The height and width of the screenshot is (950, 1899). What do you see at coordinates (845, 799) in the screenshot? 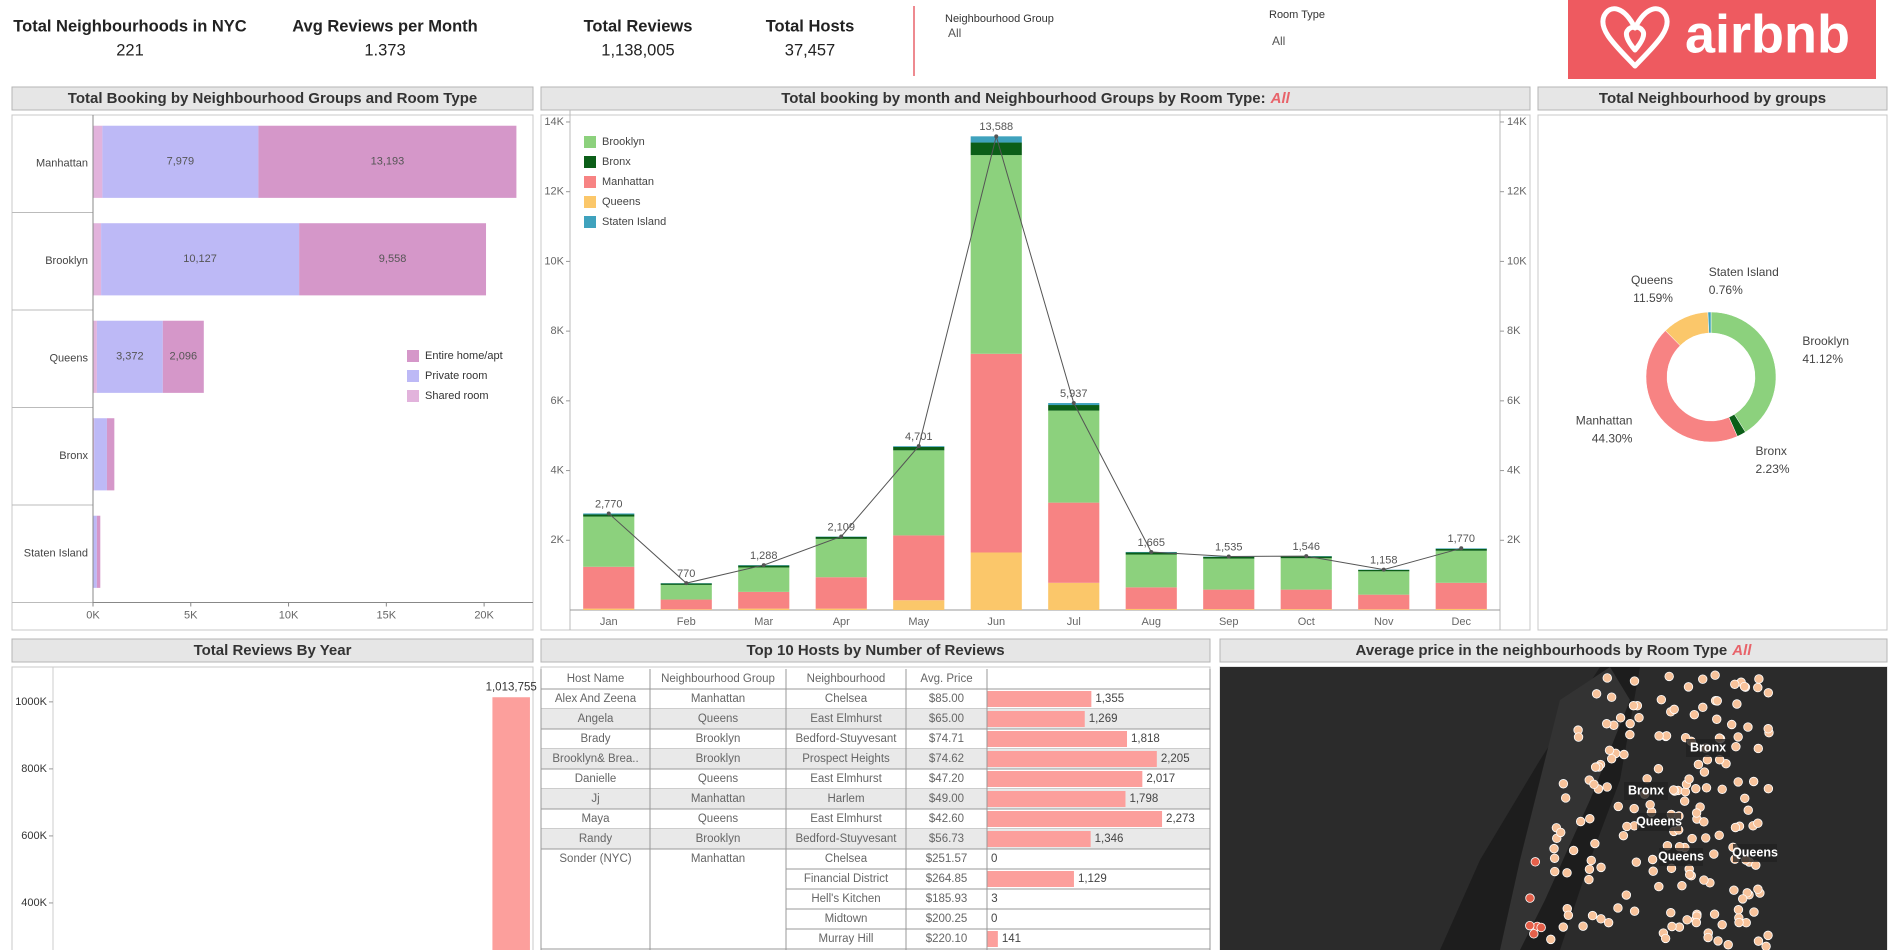
I see `neighbourhood: Harlem` at bounding box center [845, 799].